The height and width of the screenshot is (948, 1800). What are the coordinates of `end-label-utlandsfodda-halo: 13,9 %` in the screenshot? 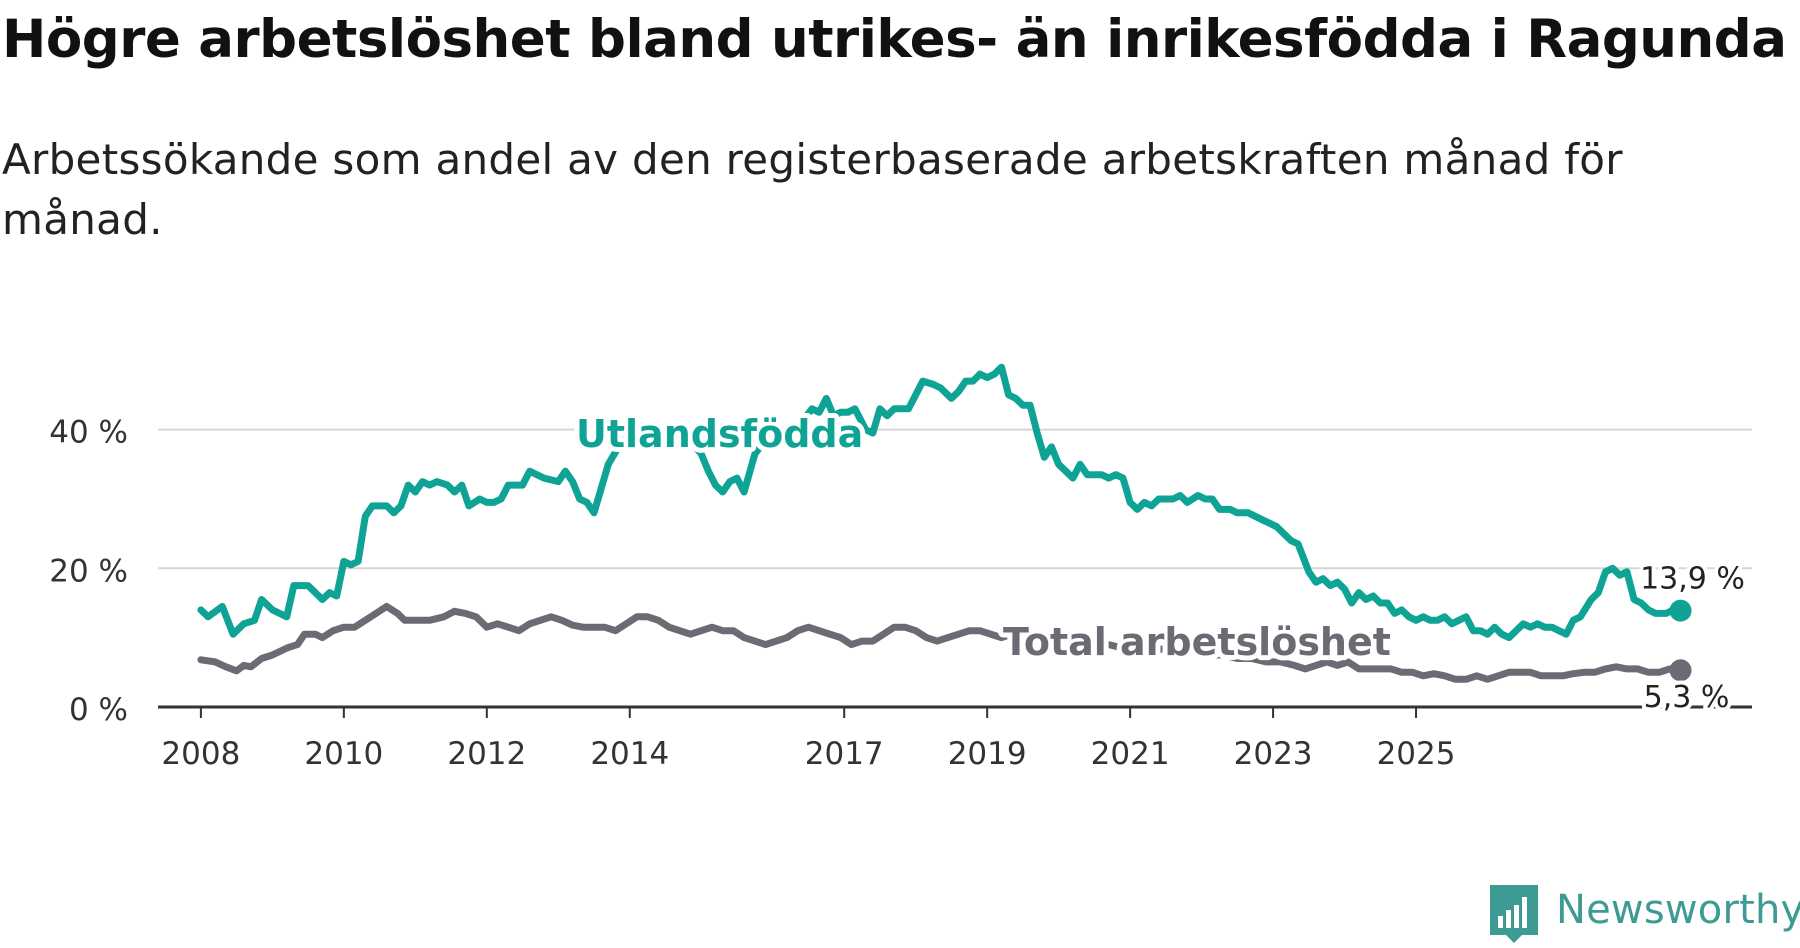 It's located at (1692, 579).